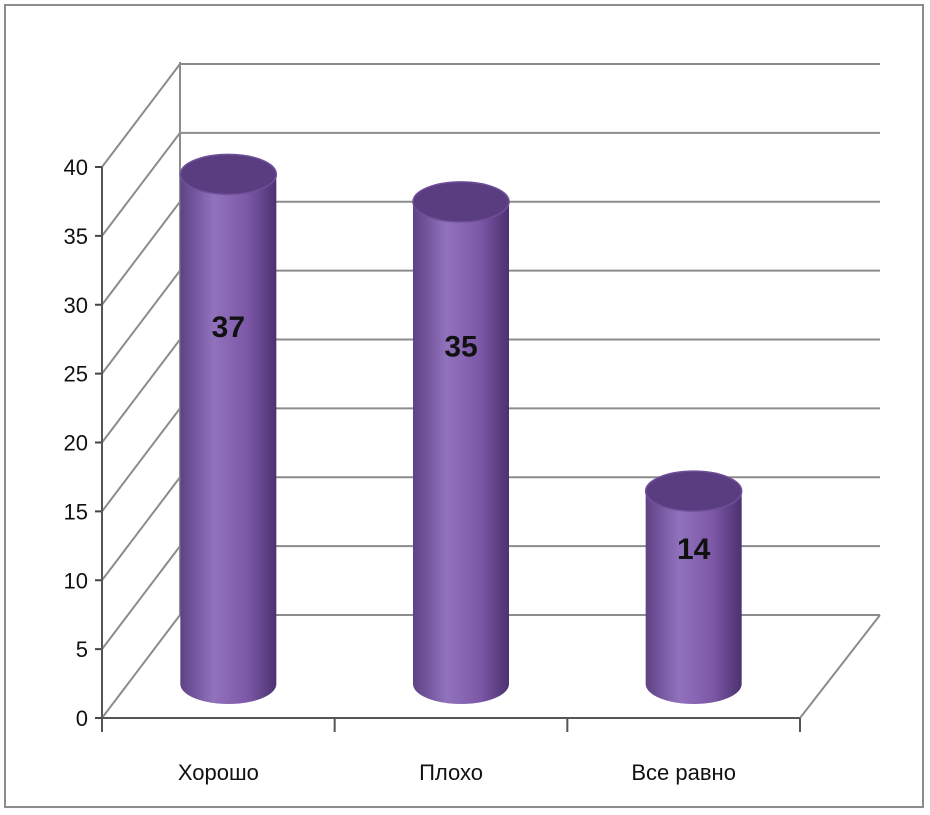 The width and height of the screenshot is (930, 815). What do you see at coordinates (76, 305) in the screenshot?
I see `y-tick-label: 30` at bounding box center [76, 305].